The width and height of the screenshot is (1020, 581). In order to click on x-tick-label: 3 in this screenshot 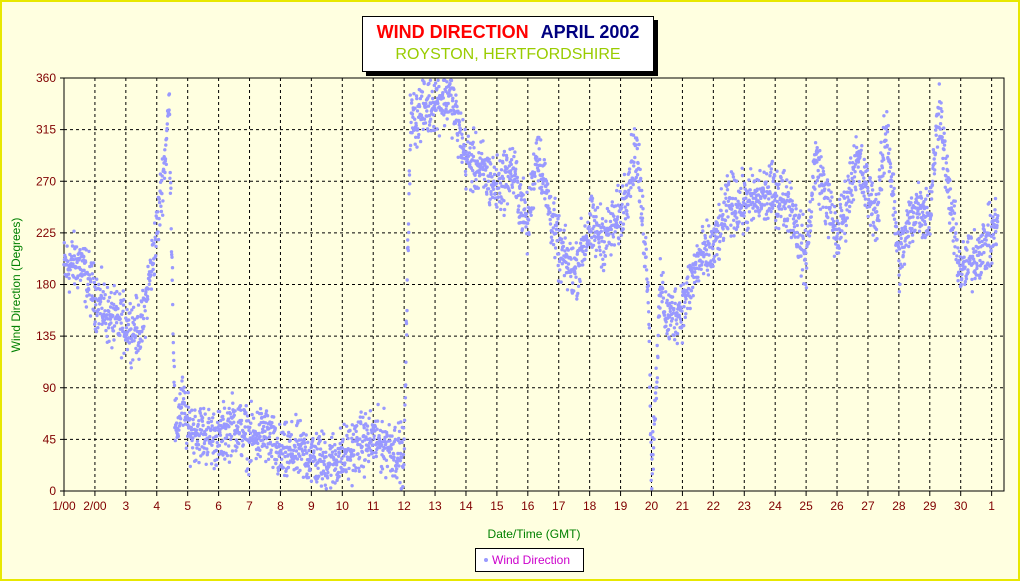, I will do `click(125, 506)`.